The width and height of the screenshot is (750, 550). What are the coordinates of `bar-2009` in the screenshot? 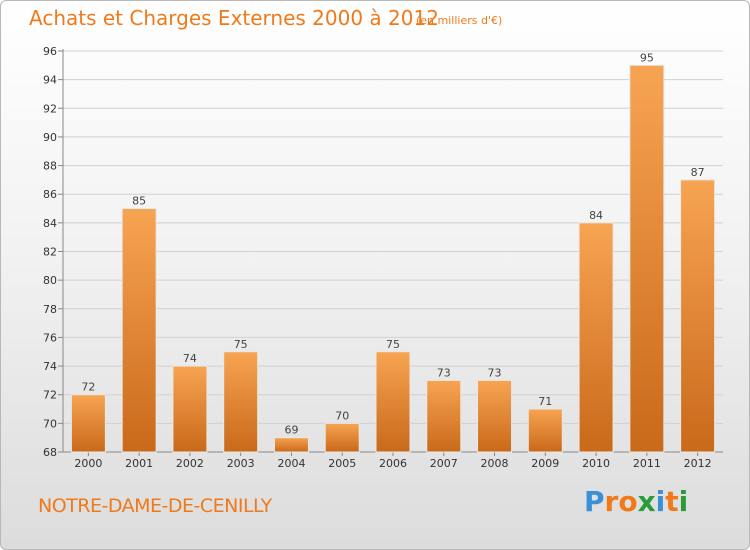 It's located at (545, 430).